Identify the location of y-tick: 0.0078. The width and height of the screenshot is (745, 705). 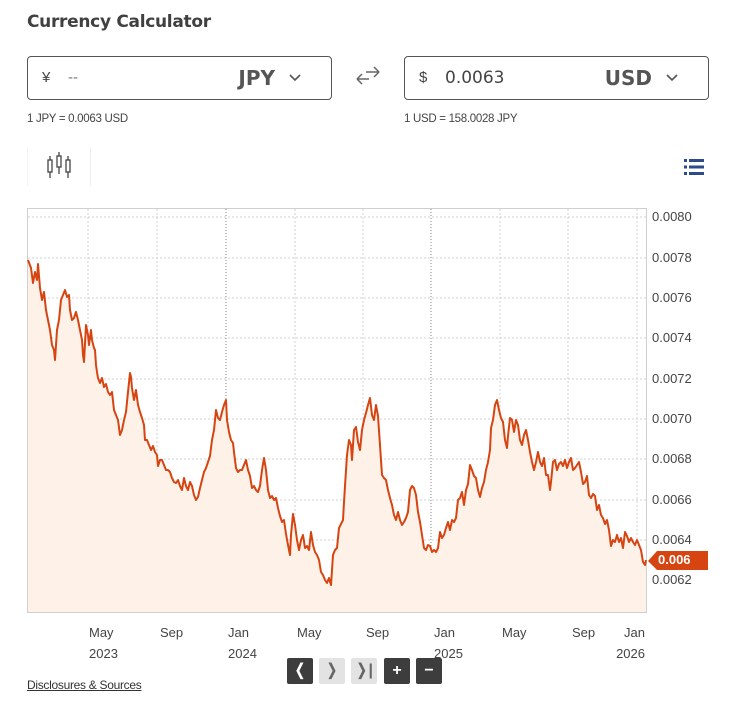
(672, 257).